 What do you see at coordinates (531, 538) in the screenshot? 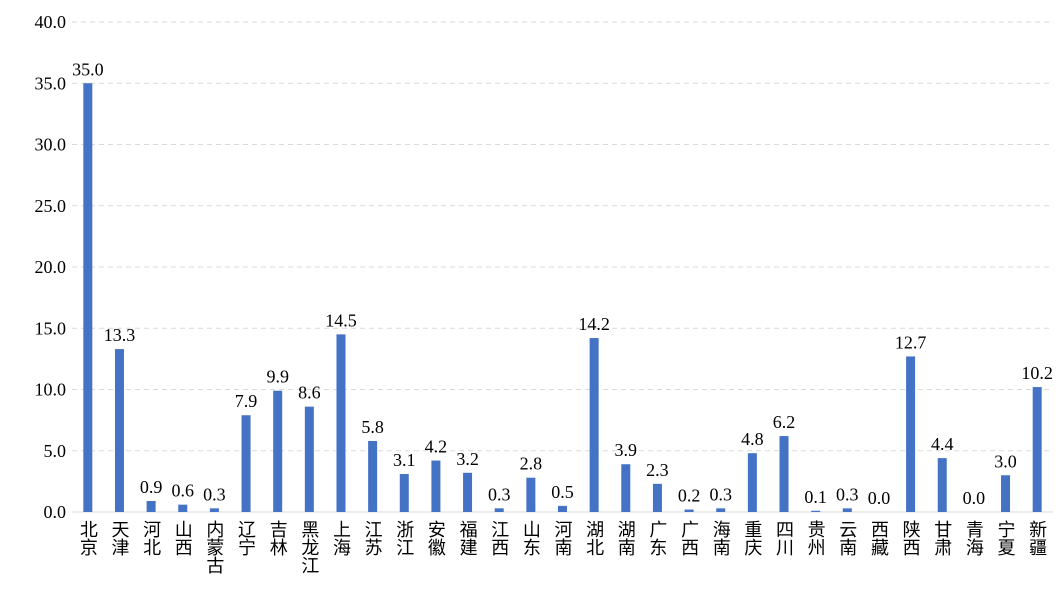
I see `x-tick-label: 山东` at bounding box center [531, 538].